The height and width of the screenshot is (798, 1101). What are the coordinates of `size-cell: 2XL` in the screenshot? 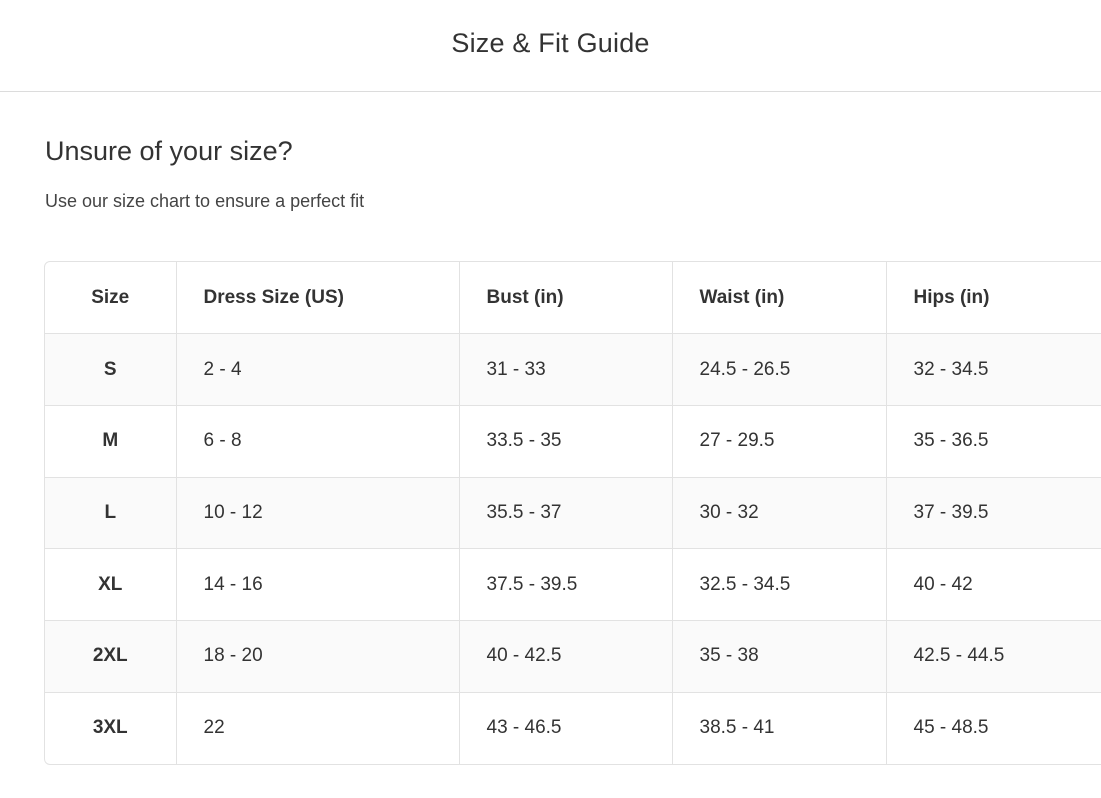 It's located at (111, 656).